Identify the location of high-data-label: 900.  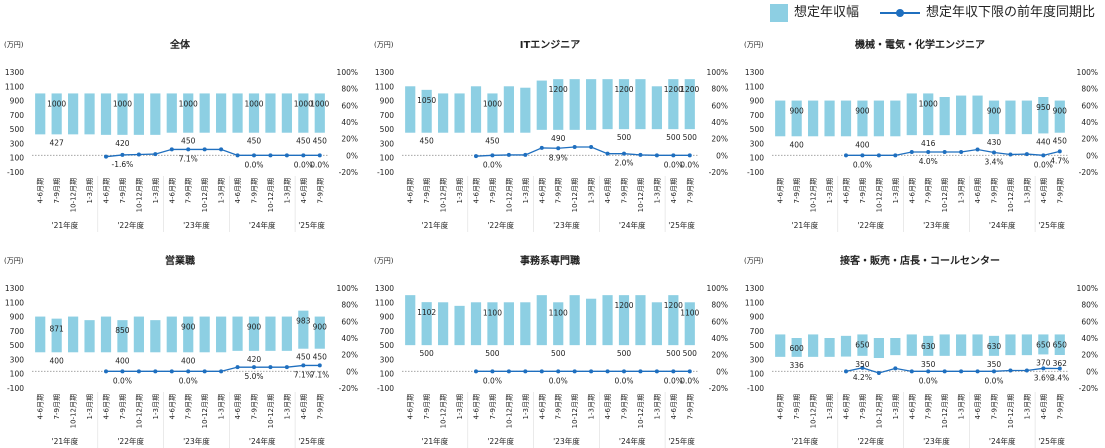
(254, 327).